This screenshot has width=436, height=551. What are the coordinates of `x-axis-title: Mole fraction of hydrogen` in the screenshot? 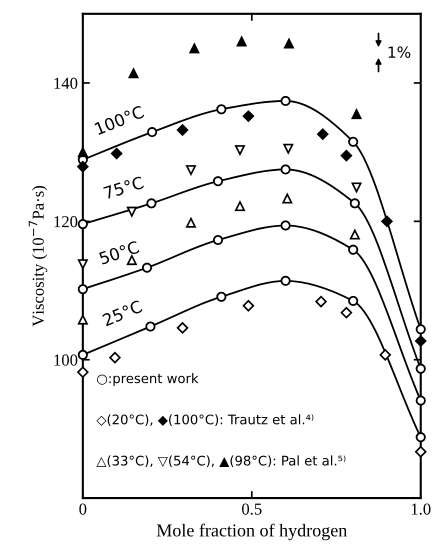 It's located at (252, 532).